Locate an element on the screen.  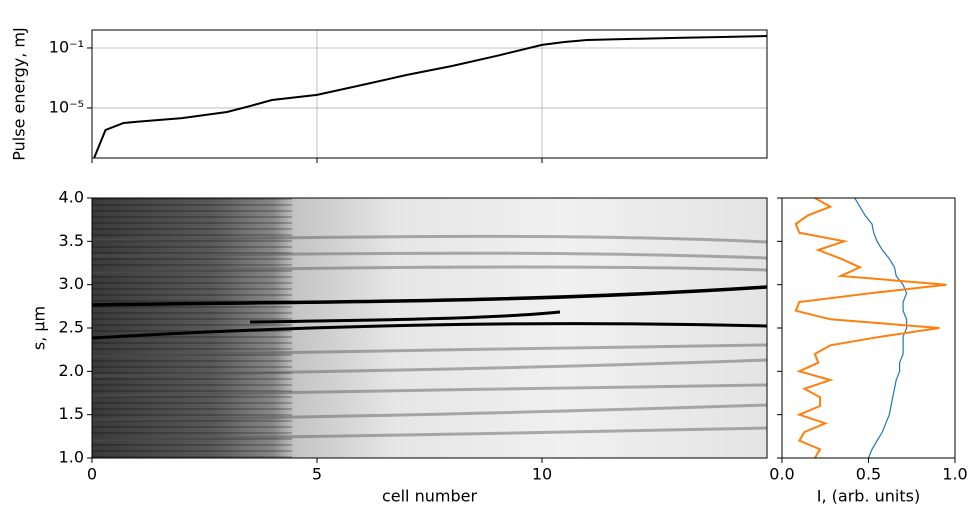
y-tick-label: 2.0 is located at coordinates (71, 370).